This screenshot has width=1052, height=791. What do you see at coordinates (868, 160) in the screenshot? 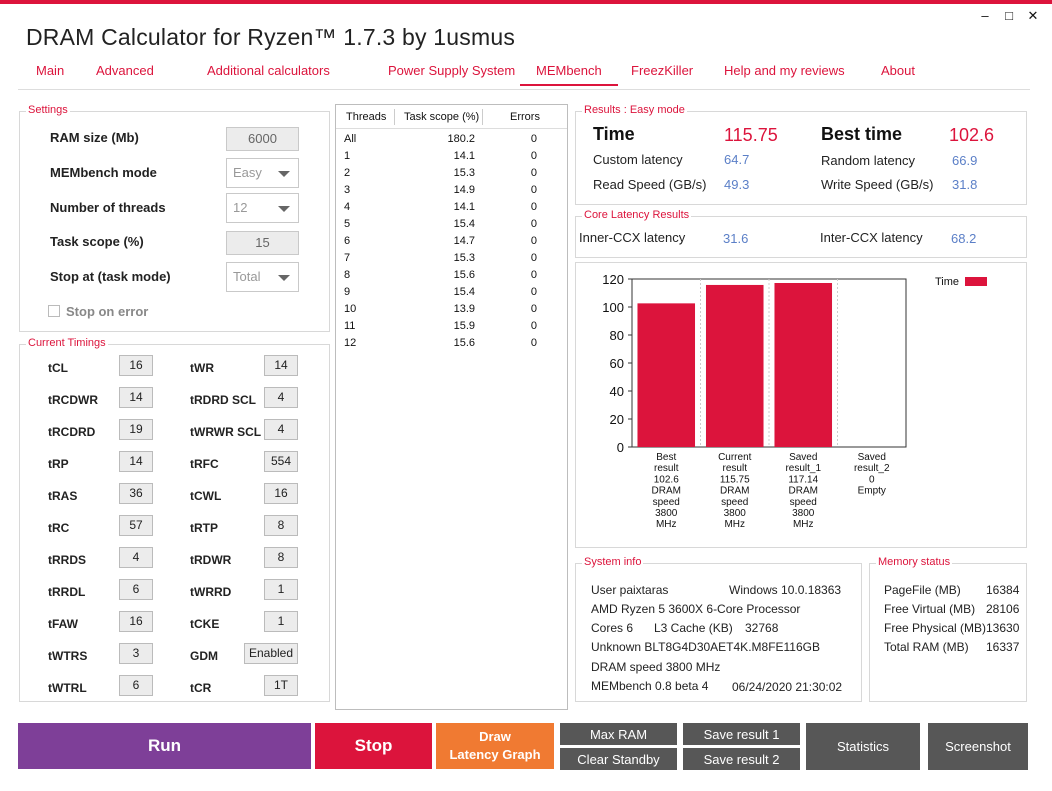
I see `random-latency-label: Random latency` at bounding box center [868, 160].